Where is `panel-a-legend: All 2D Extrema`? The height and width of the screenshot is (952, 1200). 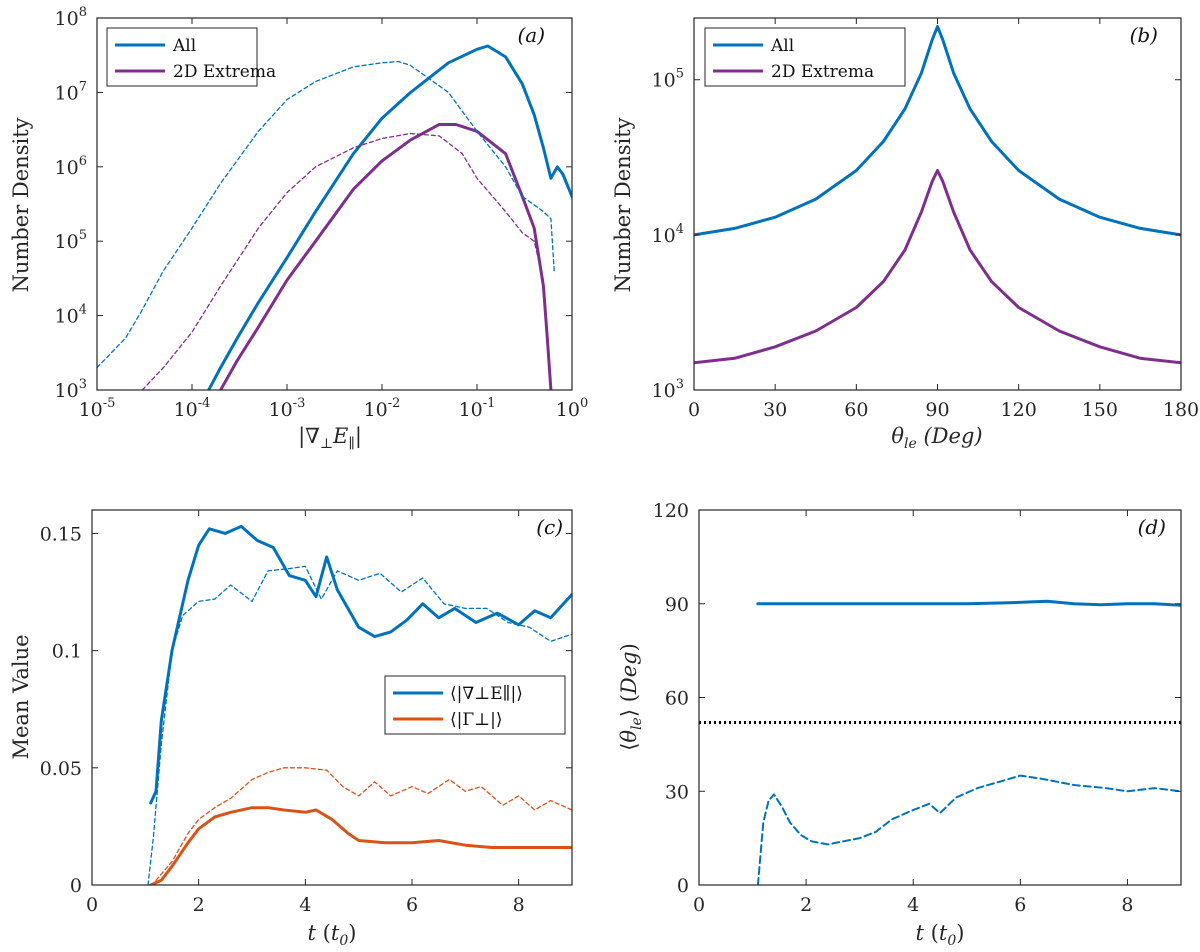 panel-a-legend: All 2D Extrema is located at coordinates (191, 57).